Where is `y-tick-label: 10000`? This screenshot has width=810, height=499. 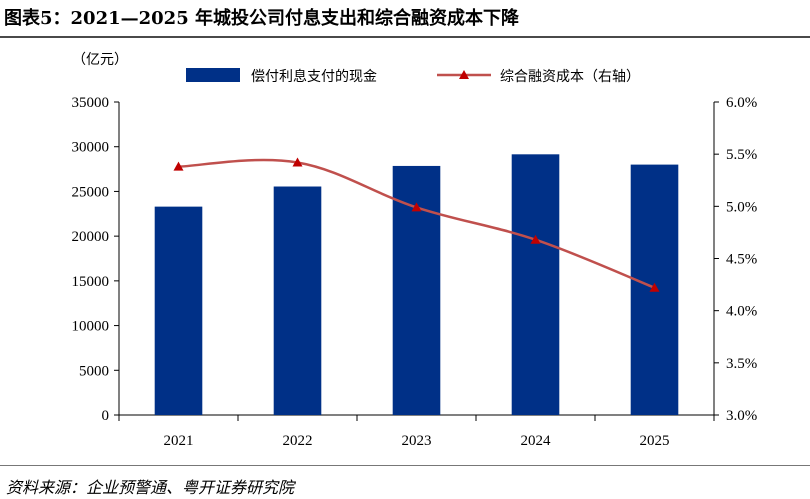 y-tick-label: 10000 is located at coordinates (91, 327).